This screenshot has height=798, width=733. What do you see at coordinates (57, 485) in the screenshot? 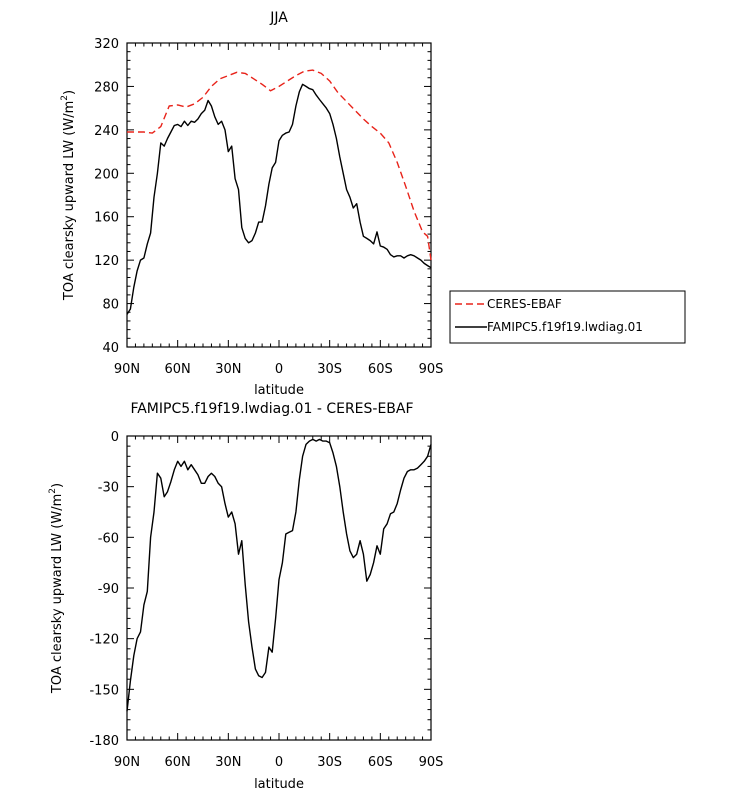
I see `bottom-y-axis-title-close: )` at bounding box center [57, 485].